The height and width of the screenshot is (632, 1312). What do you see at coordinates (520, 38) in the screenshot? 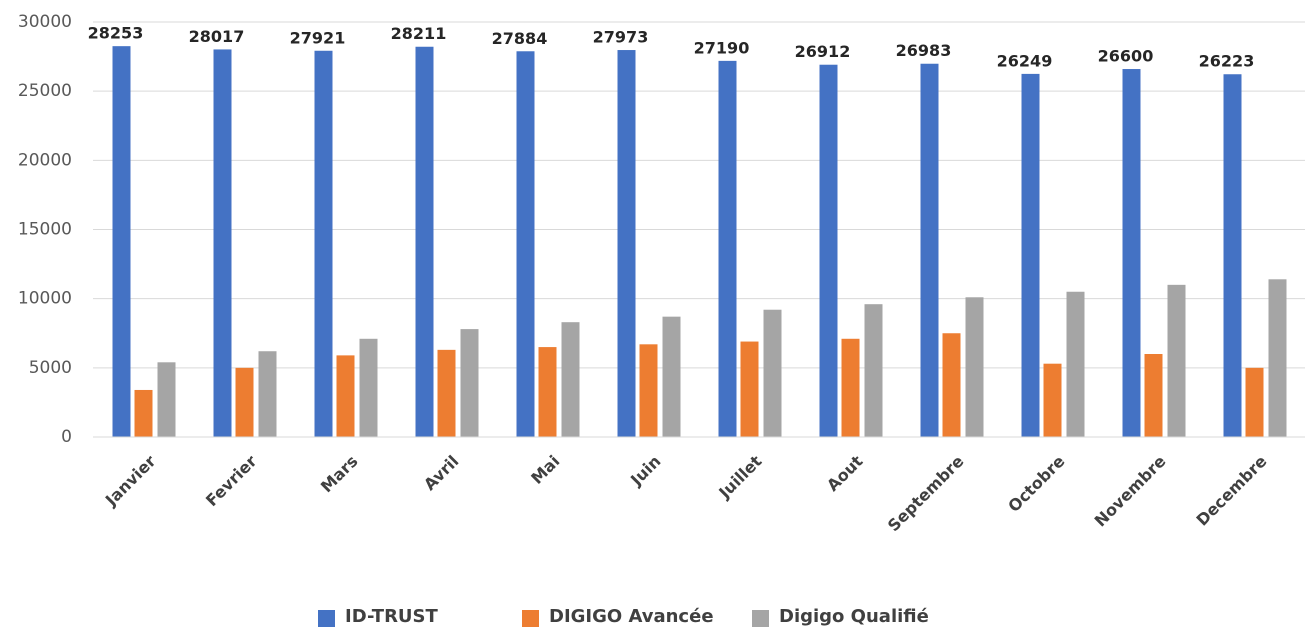
I see `data-label: 27884` at bounding box center [520, 38].